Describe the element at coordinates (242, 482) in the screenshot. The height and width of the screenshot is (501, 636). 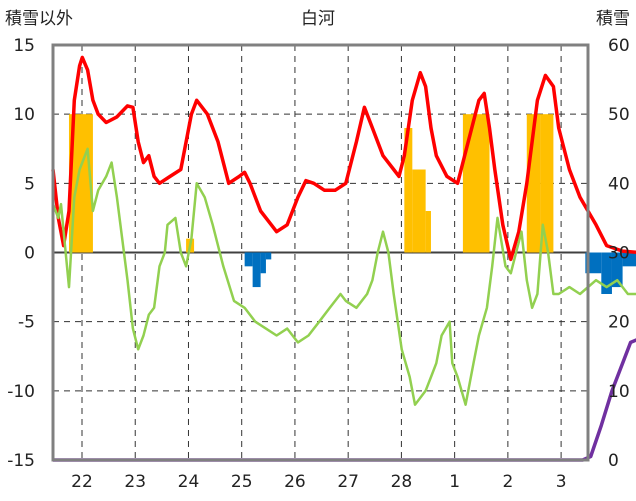
I see `x-tick-label: 25` at that location.